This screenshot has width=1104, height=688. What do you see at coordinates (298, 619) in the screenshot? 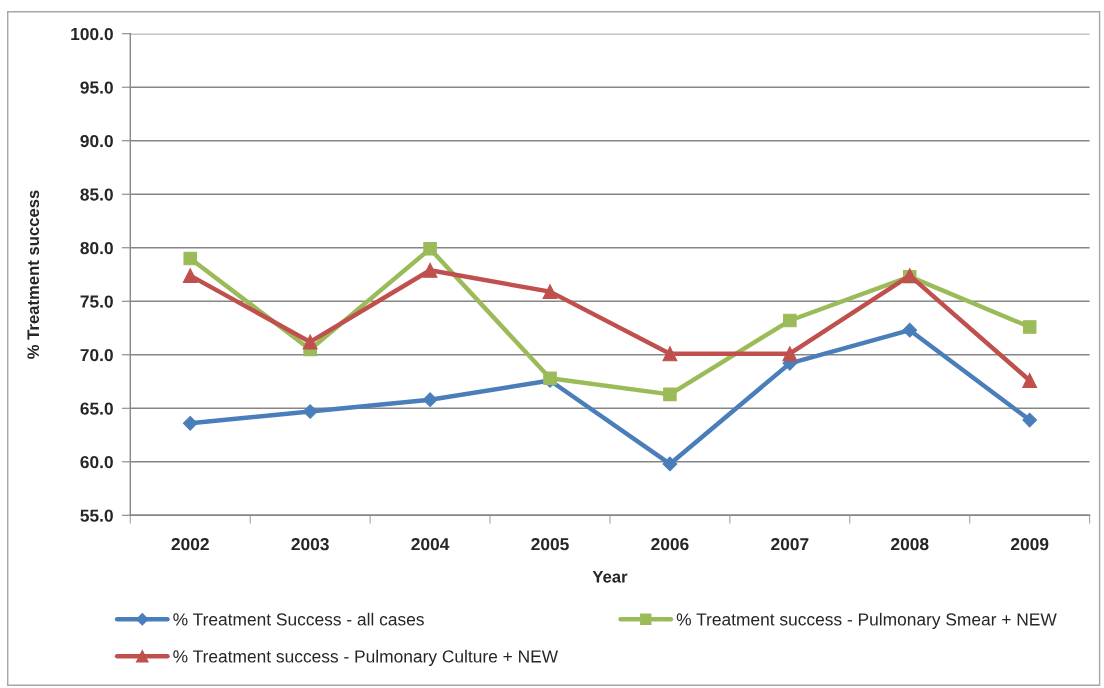
I see `legend-label: % Treatment Success - all cases` at bounding box center [298, 619].